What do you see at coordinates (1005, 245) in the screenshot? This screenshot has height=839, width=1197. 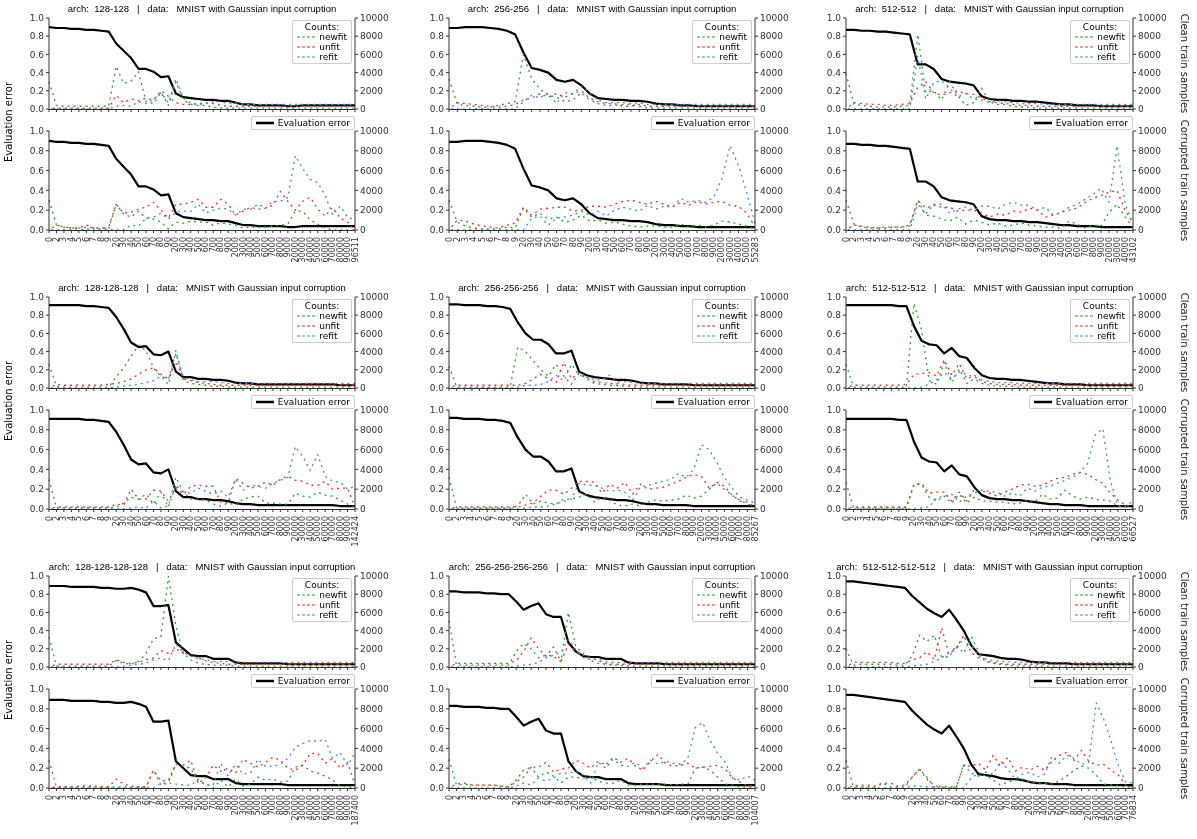 I see `x-tick-label: 500` at bounding box center [1005, 245].